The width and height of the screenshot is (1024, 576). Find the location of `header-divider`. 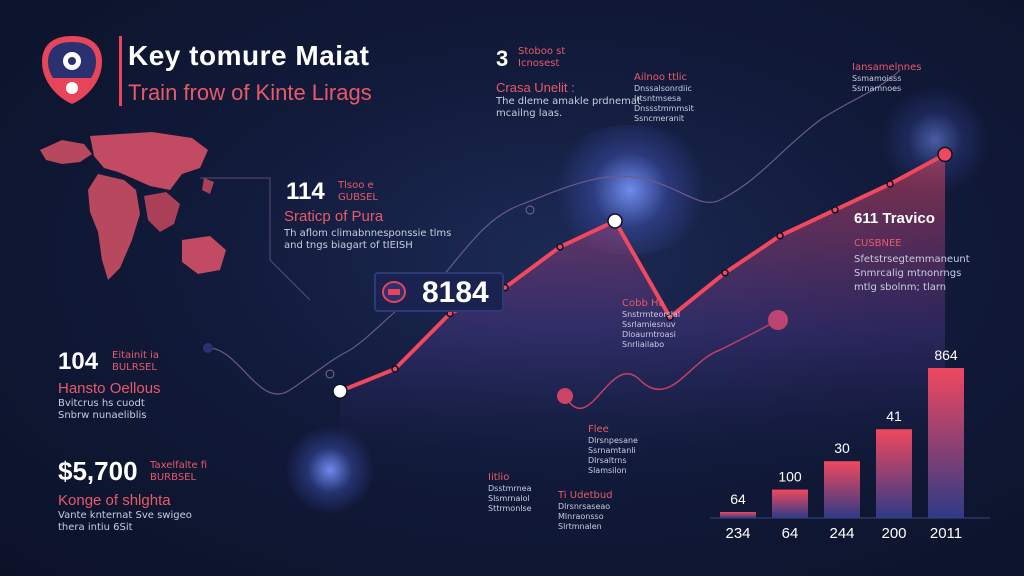

header-divider is located at coordinates (120, 71).